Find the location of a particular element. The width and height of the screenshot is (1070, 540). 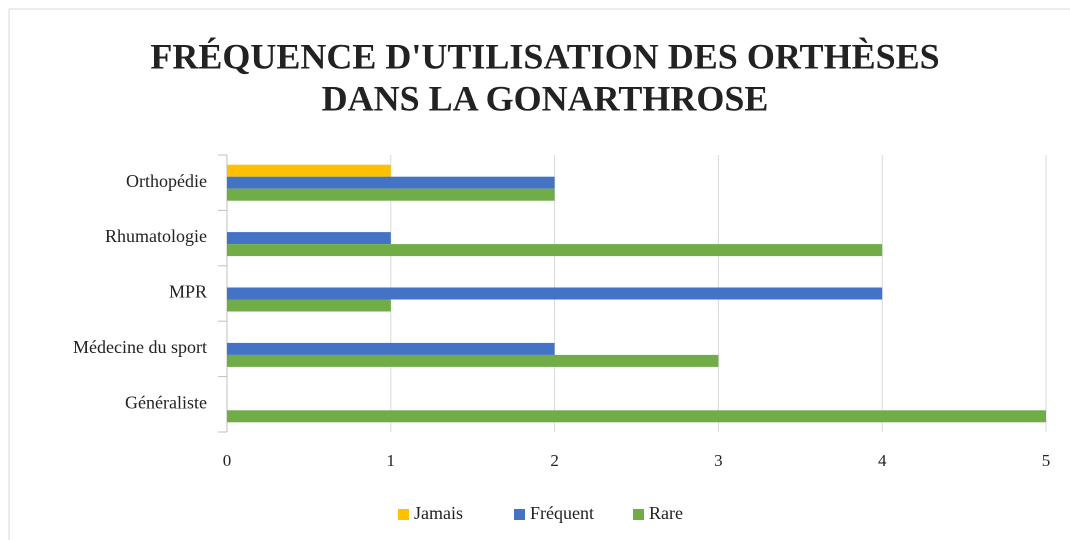

x-tick-label: 4 is located at coordinates (882, 460).